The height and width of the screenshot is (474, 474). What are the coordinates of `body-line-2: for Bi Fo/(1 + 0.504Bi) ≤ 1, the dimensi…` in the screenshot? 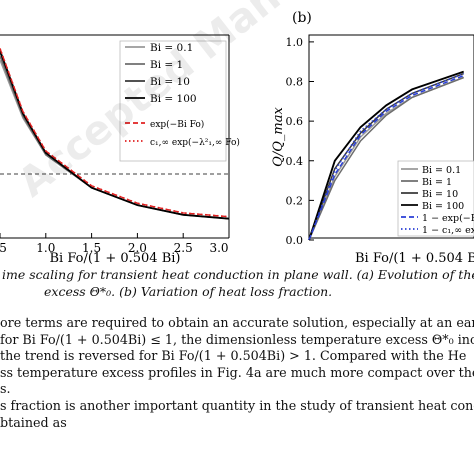 It's located at (237, 339).